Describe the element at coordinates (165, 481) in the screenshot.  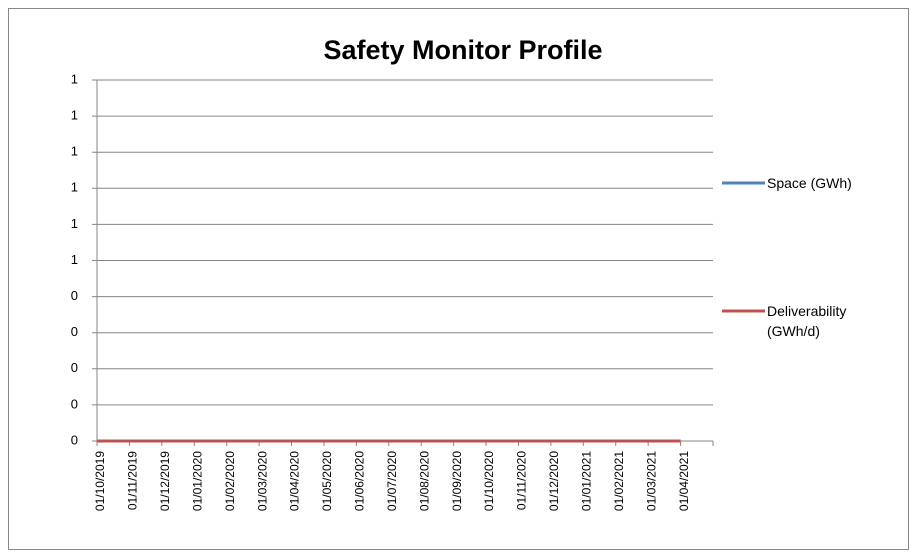
I see `x-tick-label: 01/12/2019` at that location.